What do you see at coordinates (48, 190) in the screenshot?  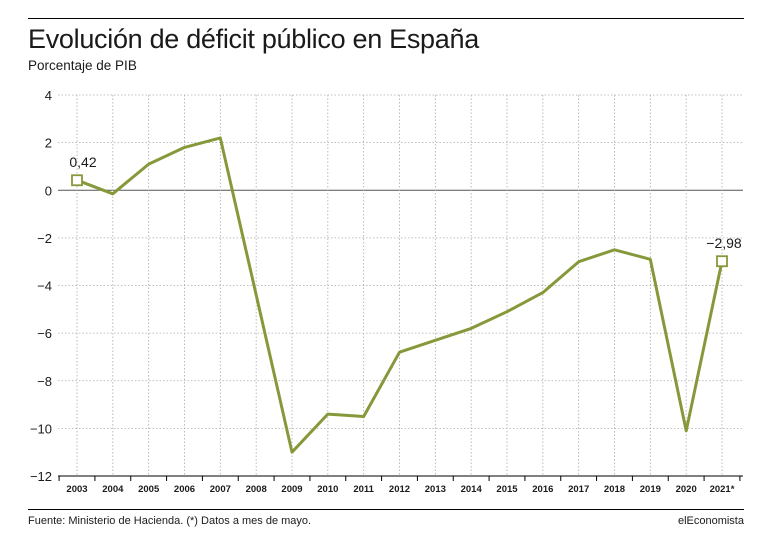 I see `y-tick-label: 0` at bounding box center [48, 190].